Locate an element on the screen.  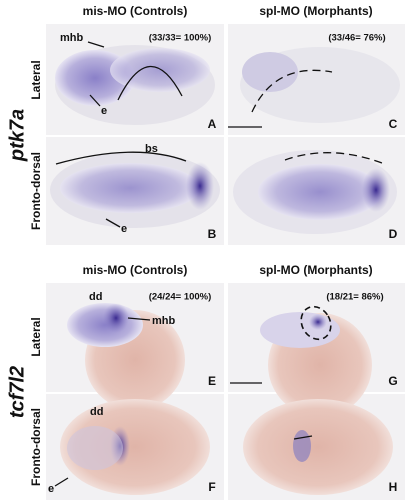
gene-label: ptk7a is located at coordinates (17, 135).